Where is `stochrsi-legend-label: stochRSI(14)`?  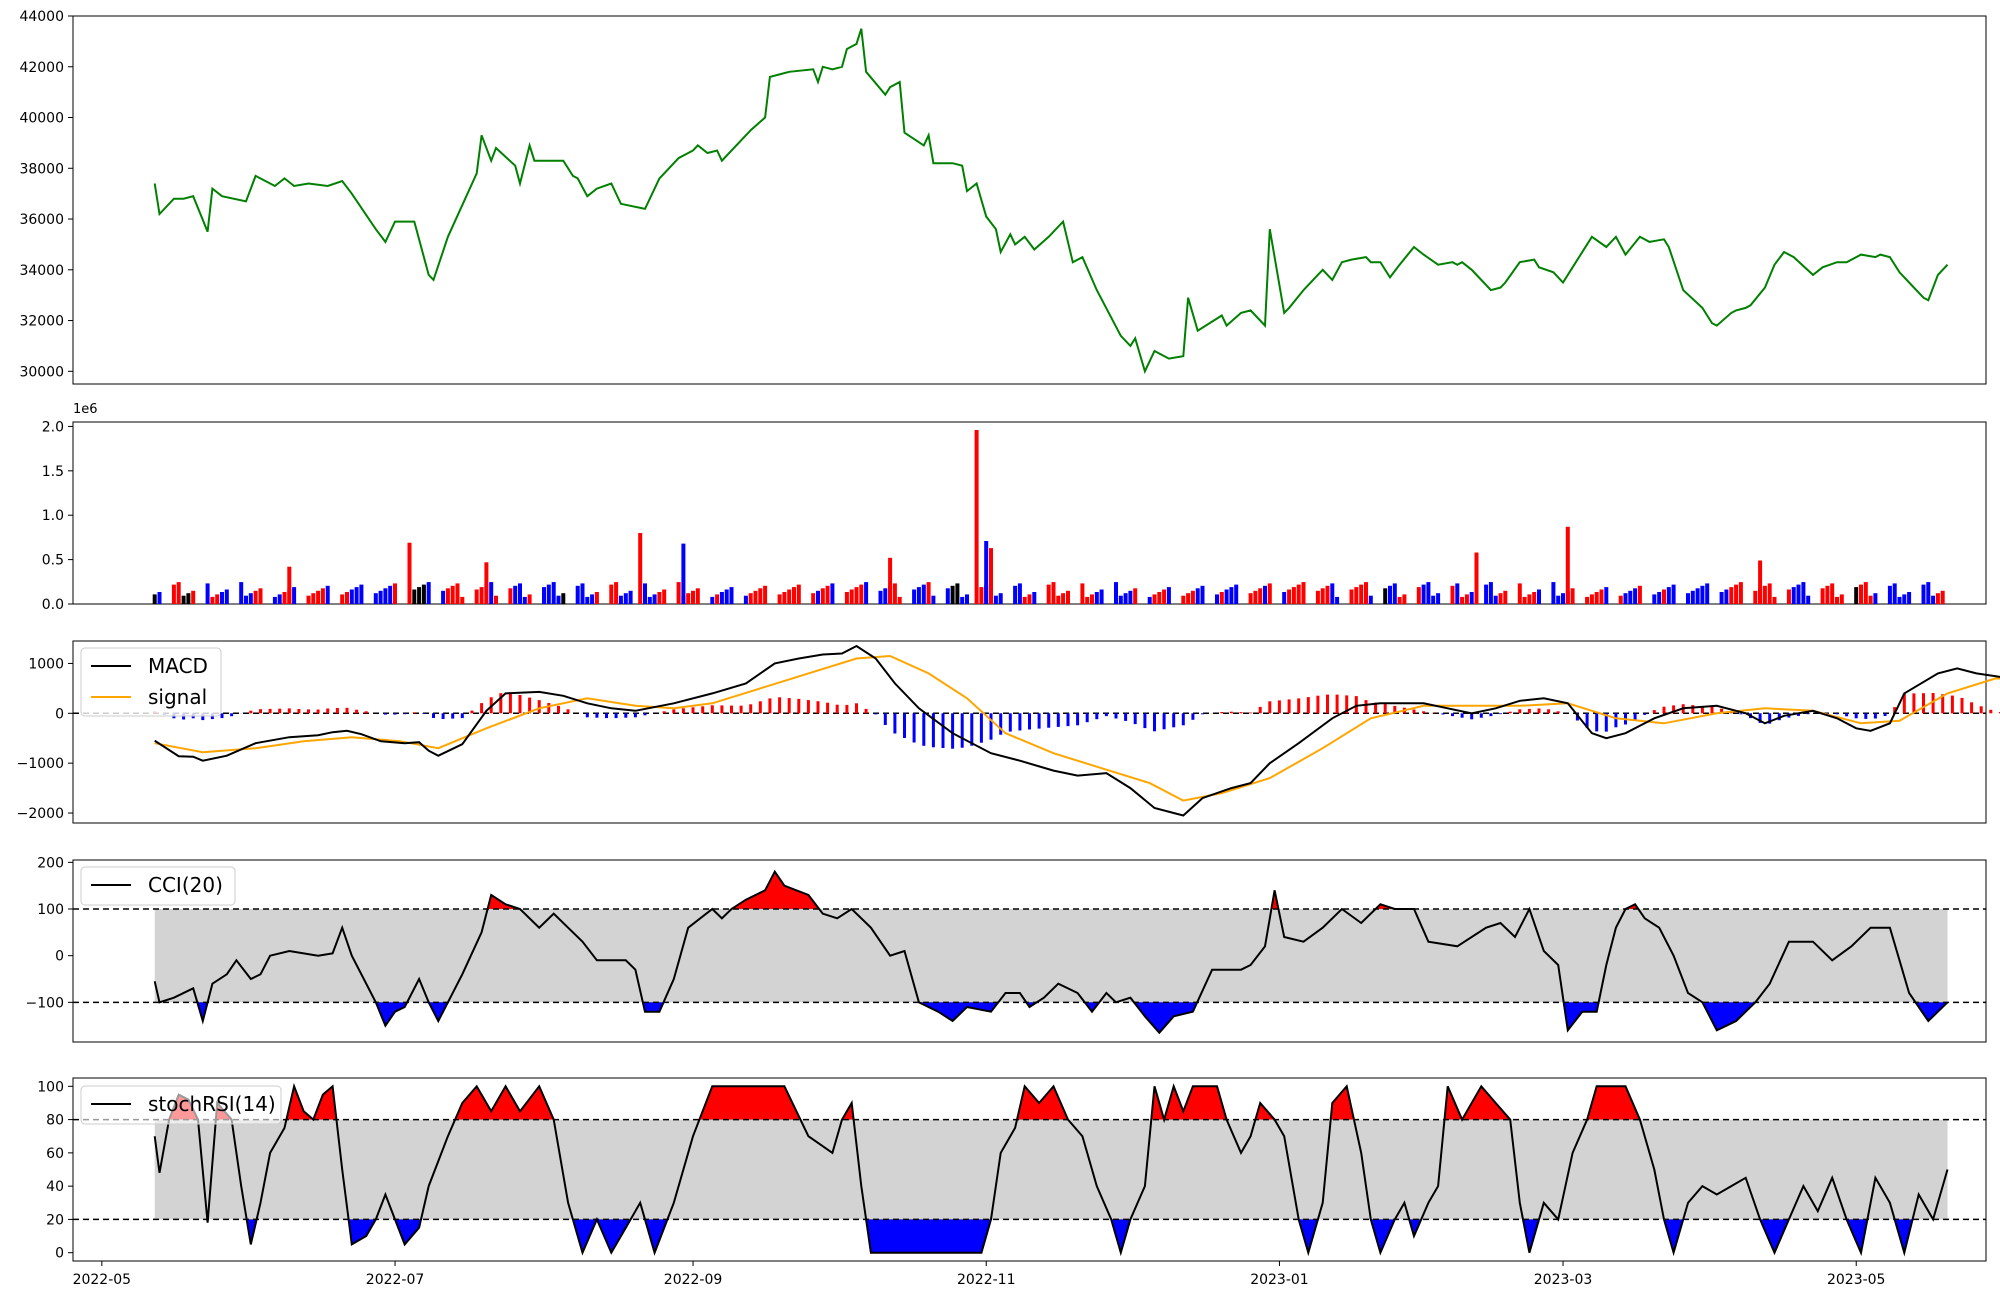 stochrsi-legend-label: stochRSI(14) is located at coordinates (212, 1104).